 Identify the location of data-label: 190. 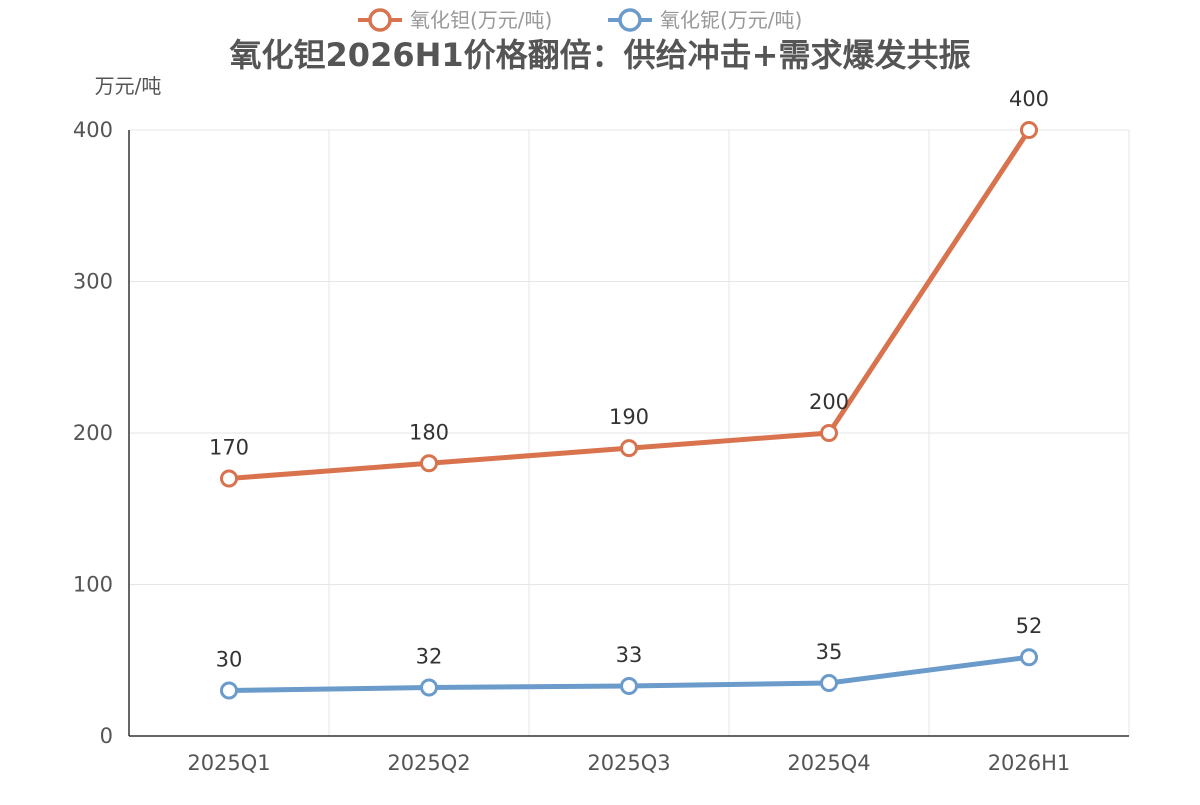
(629, 417).